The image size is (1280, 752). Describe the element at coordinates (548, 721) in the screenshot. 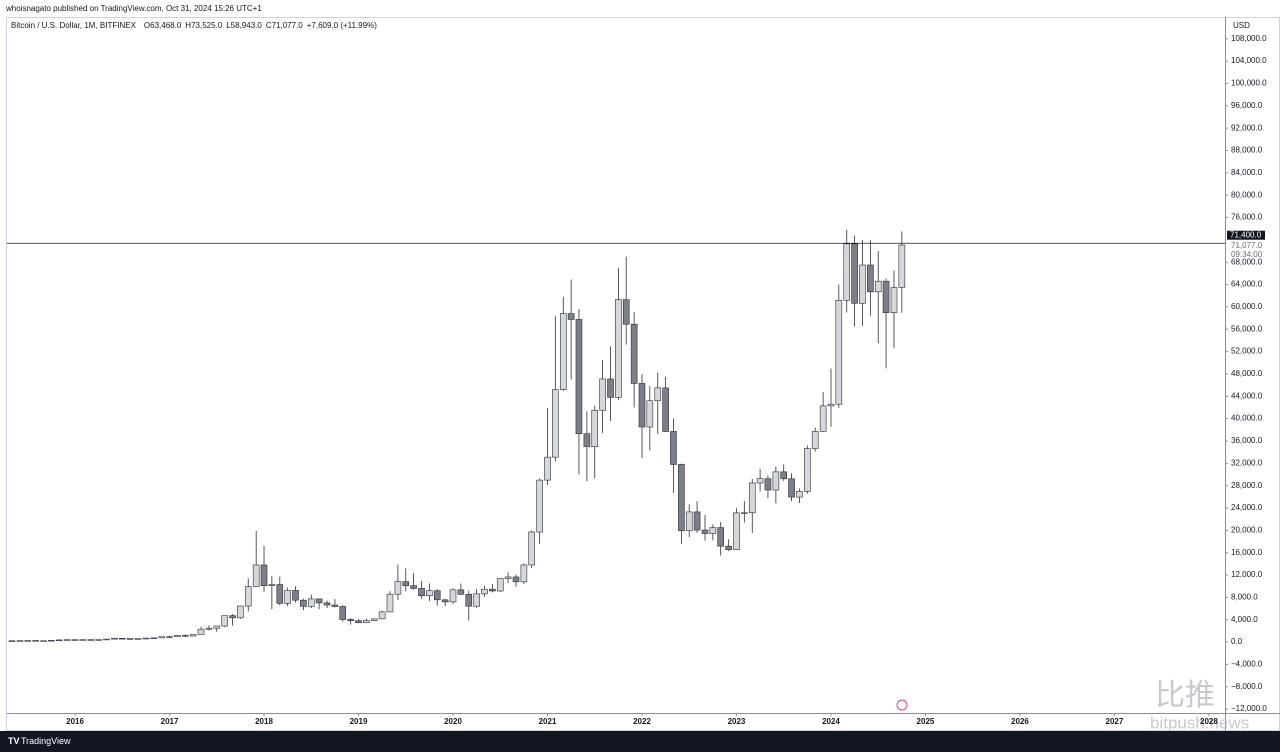

I see `x-tick-label: 2021` at that location.